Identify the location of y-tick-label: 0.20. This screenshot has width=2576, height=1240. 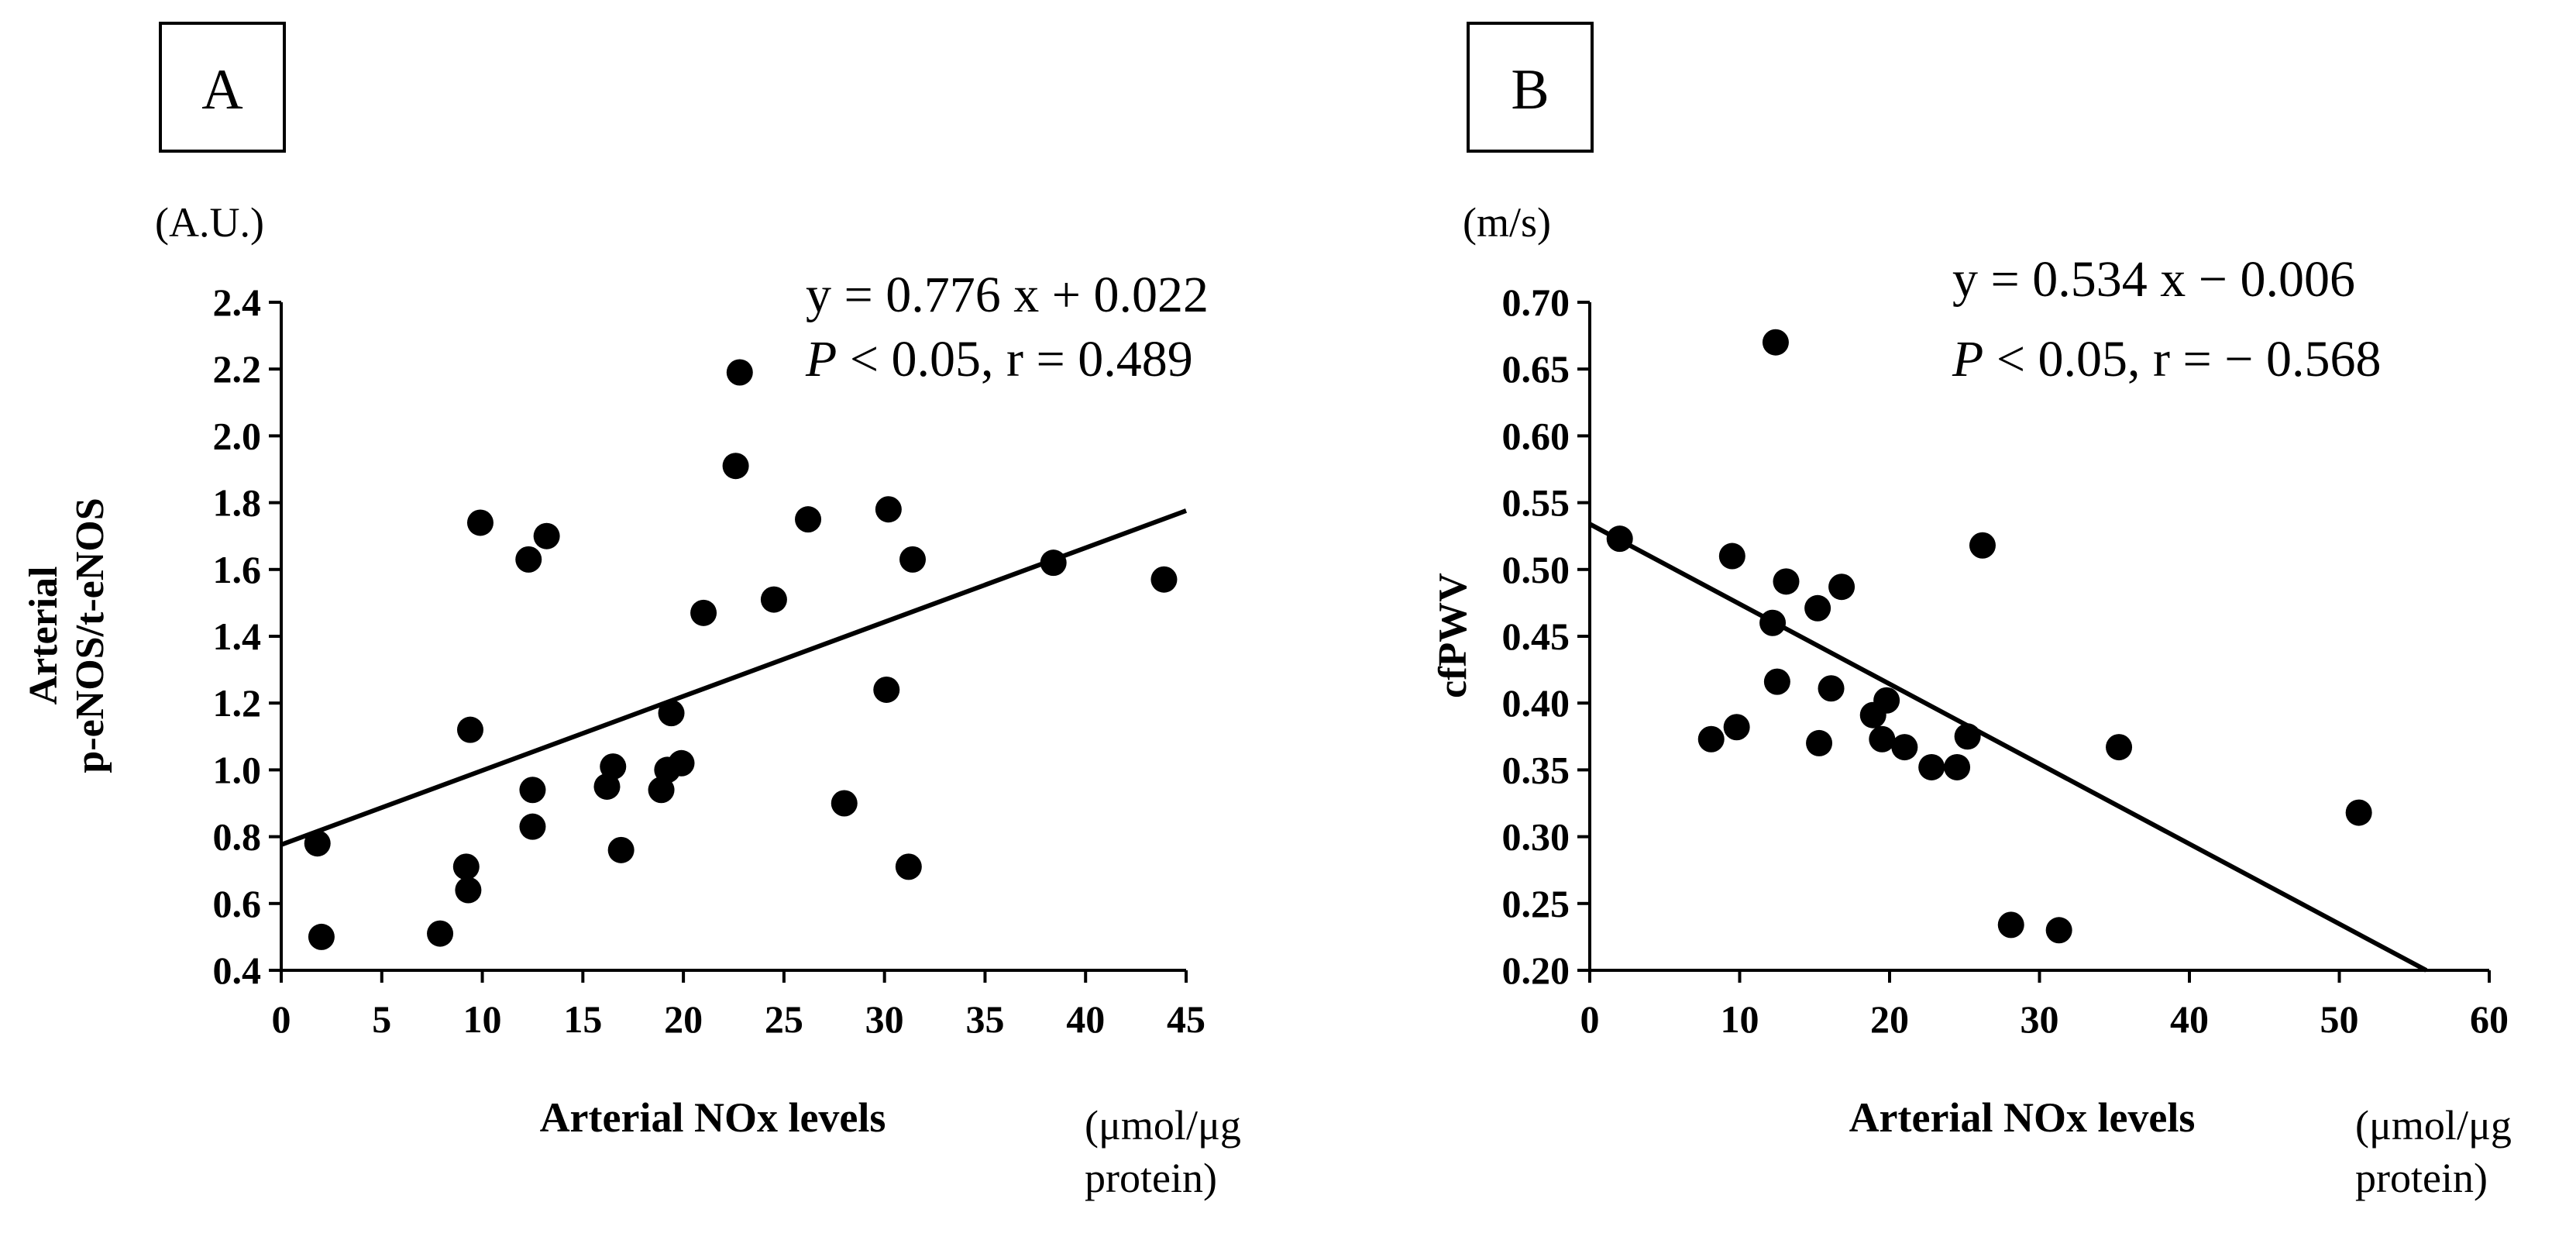
(1536, 970).